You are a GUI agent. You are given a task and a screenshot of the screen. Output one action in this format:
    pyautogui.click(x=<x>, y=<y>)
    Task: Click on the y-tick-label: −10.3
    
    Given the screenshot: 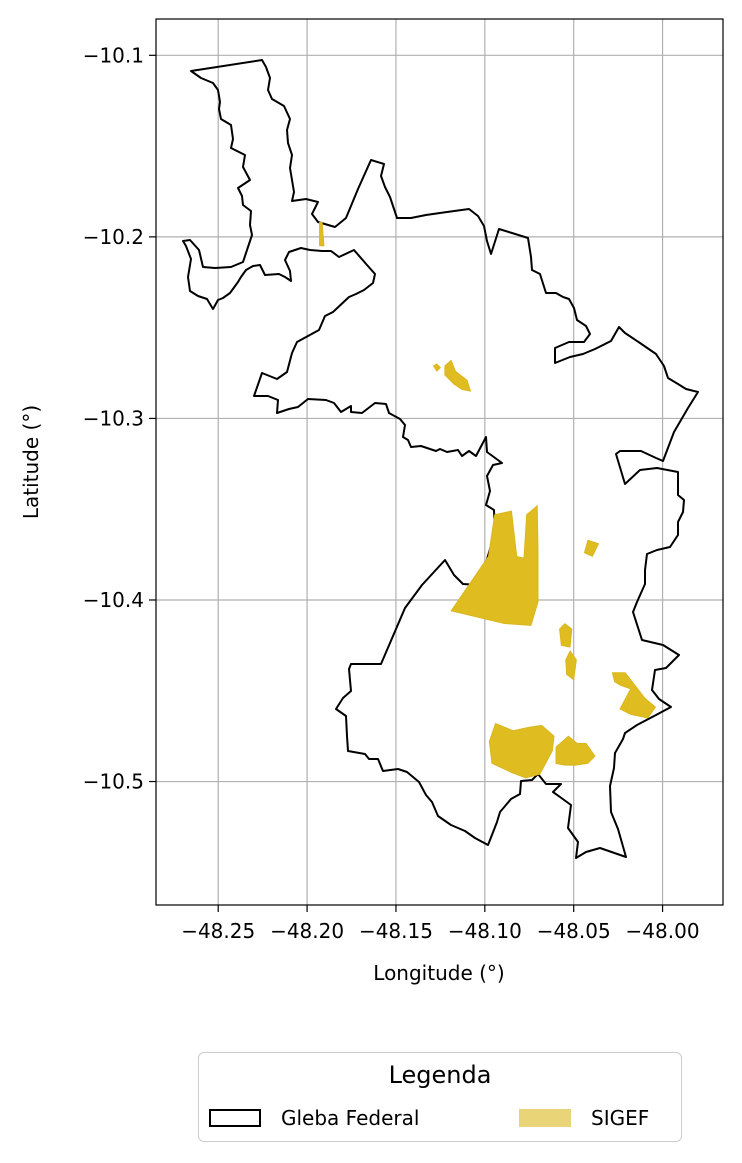 What is the action you would take?
    pyautogui.click(x=113, y=418)
    